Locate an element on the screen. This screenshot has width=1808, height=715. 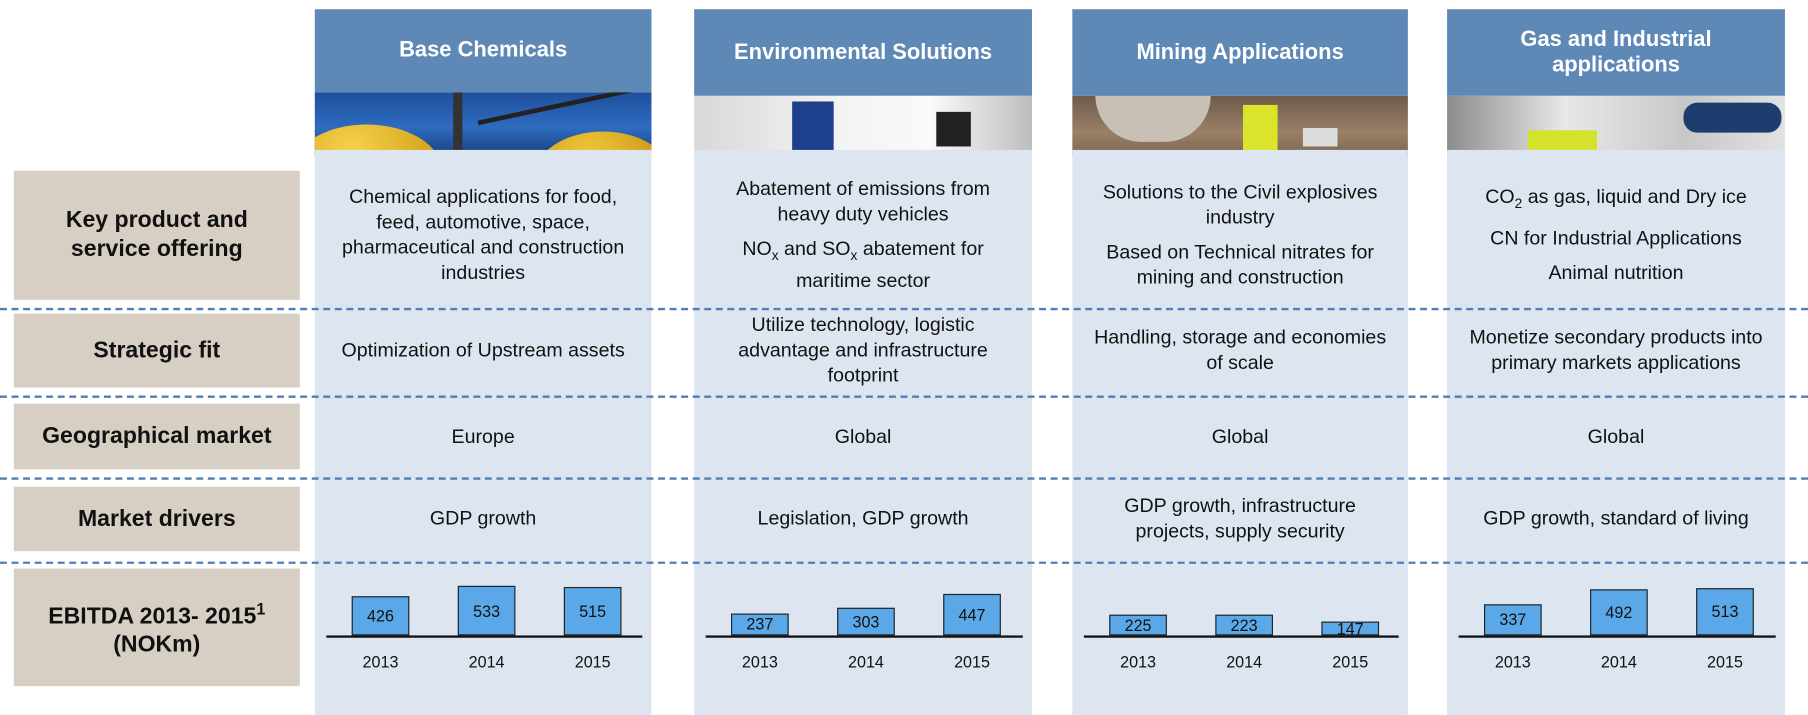
row-label-text: Key product and service offering is located at coordinates (156, 235).